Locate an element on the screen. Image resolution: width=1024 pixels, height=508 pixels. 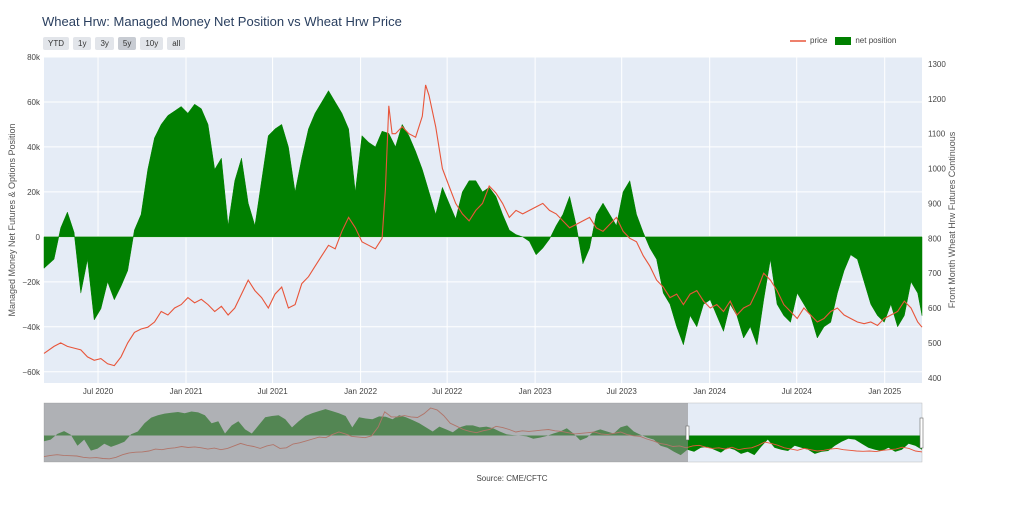
slider-handle-right is located at coordinates (921, 433).